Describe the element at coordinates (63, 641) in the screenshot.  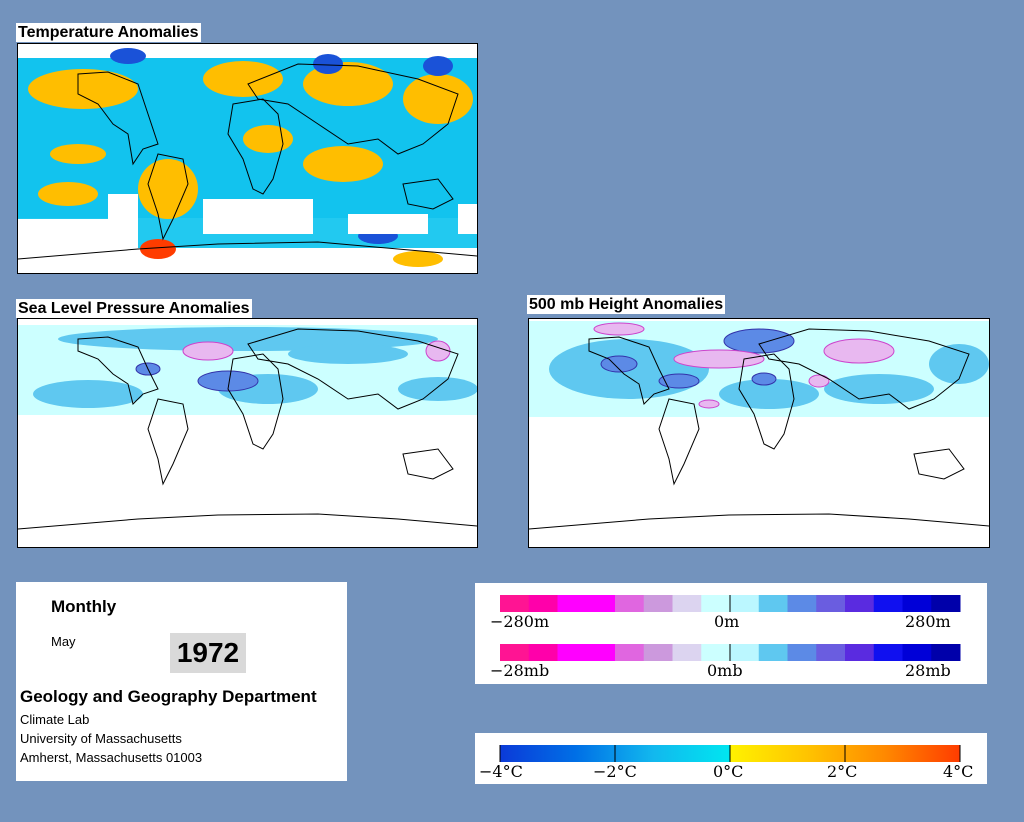
I see `month-label: May` at that location.